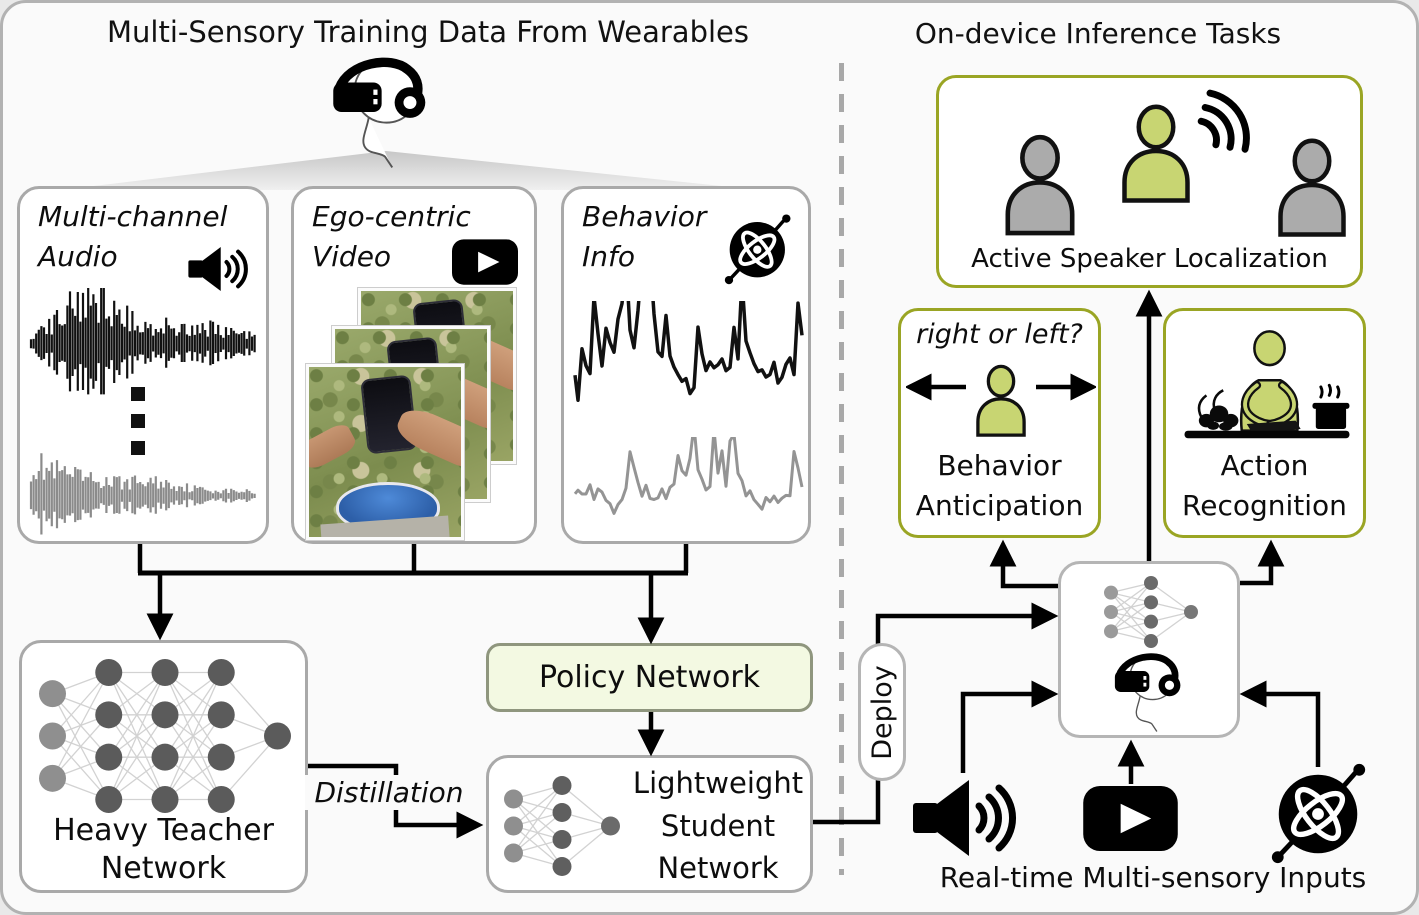  I want to click on inputs-label: Real-time Multi-sensory Inputs, so click(1153, 877).